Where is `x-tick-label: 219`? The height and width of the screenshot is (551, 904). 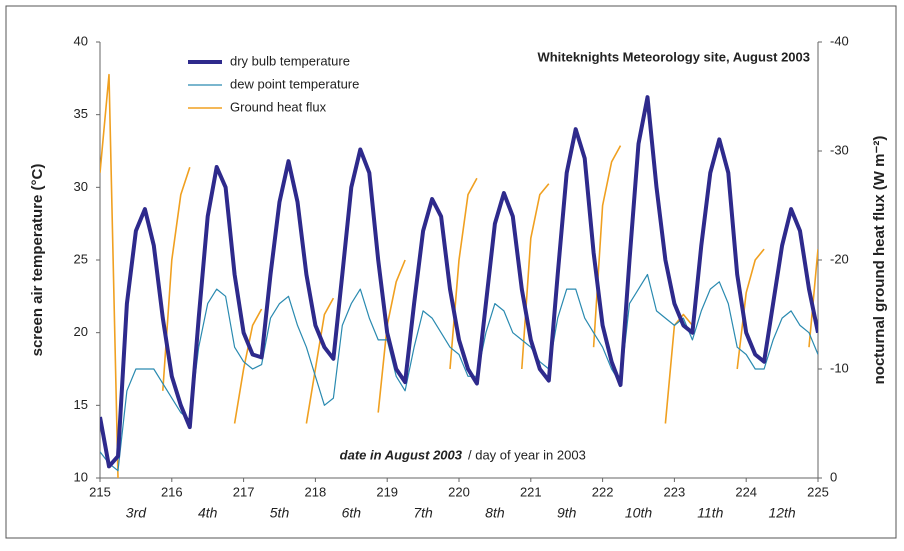
x-tick-label: 219 is located at coordinates (387, 491).